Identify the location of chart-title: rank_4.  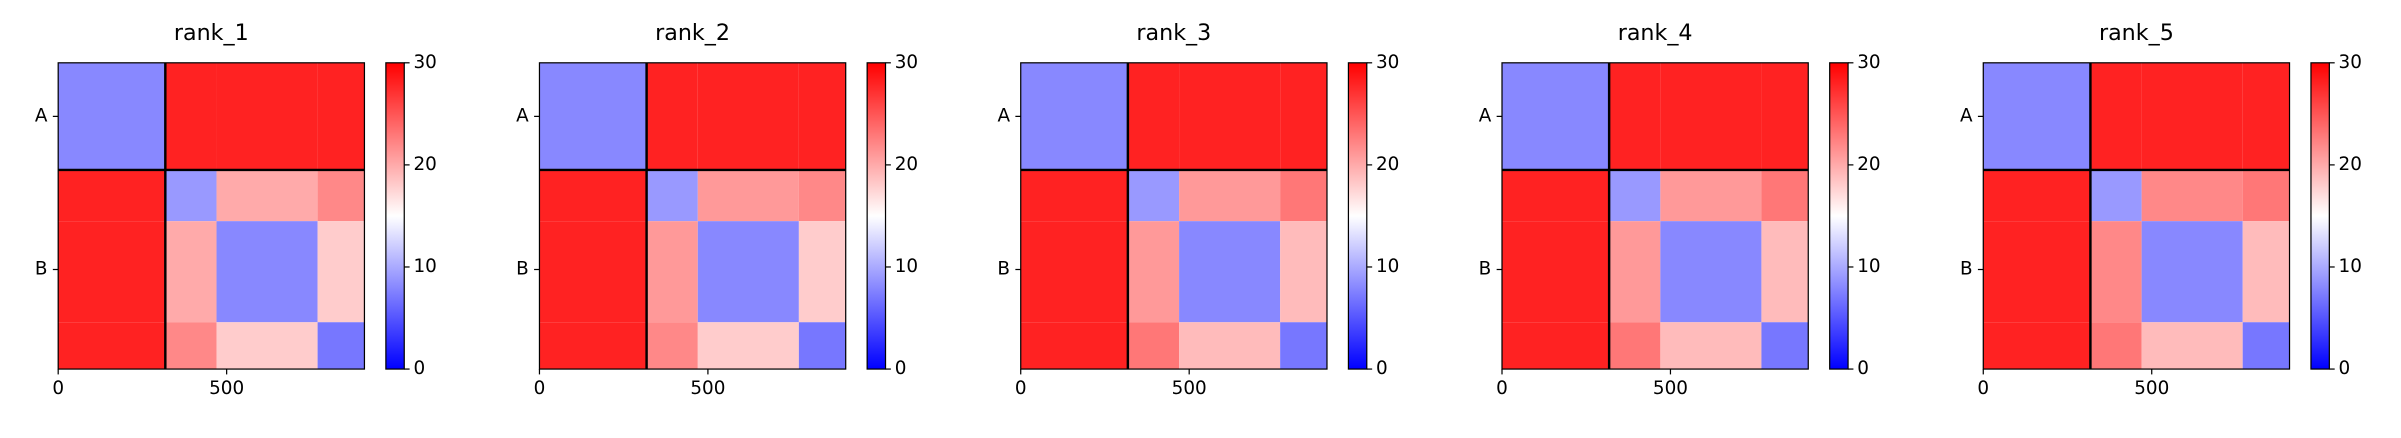
(1655, 33).